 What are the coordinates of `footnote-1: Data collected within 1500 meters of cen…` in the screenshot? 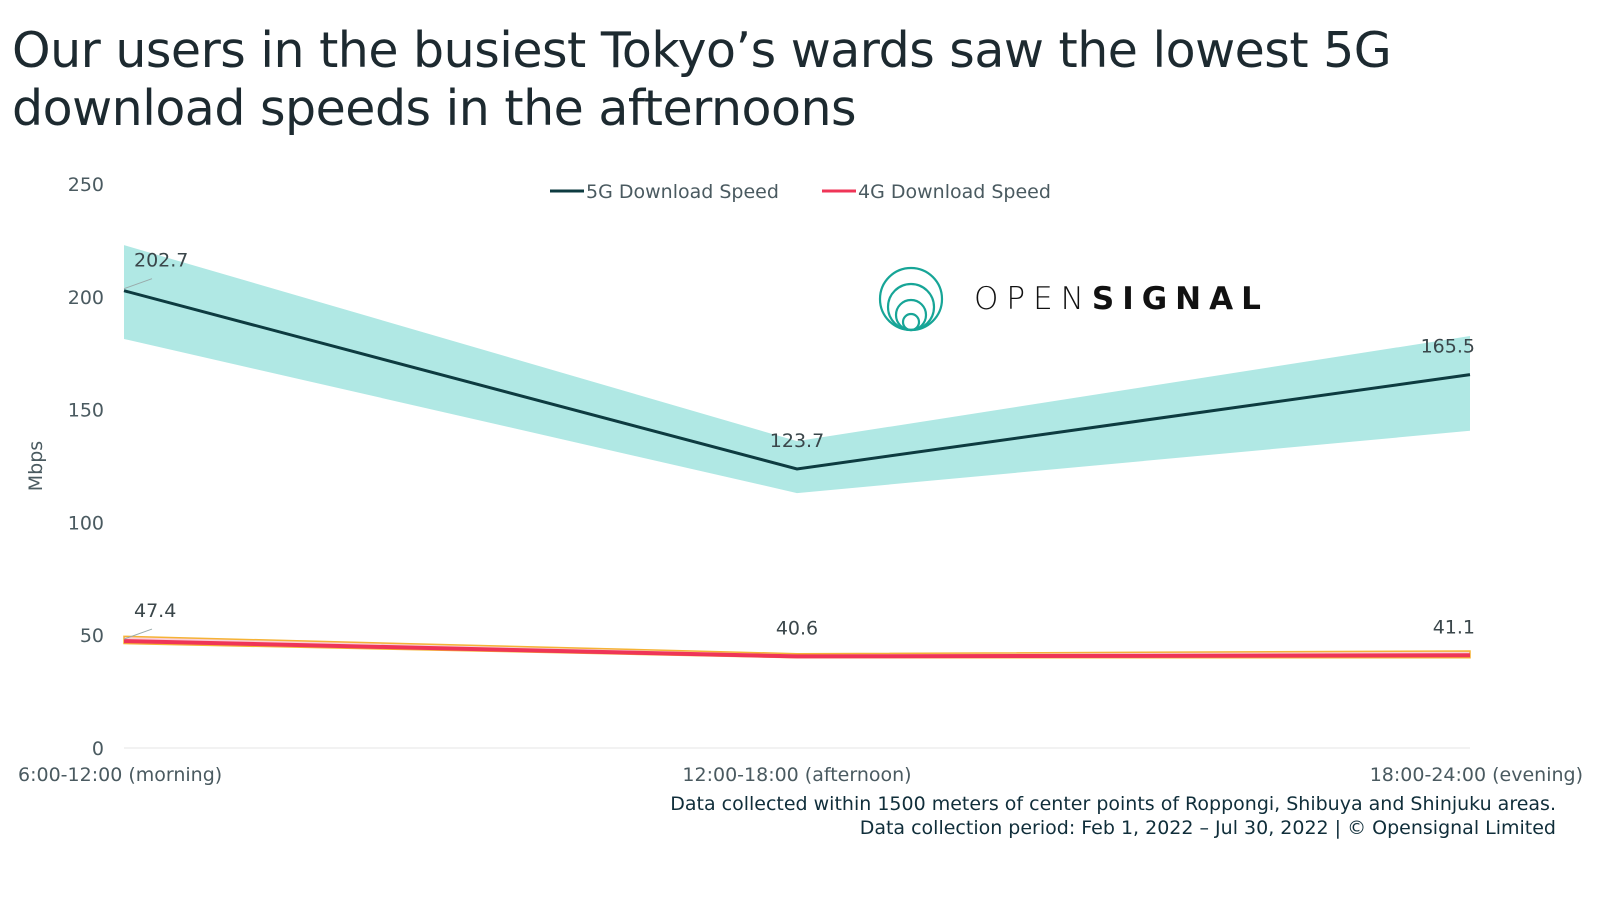 It's located at (1113, 804).